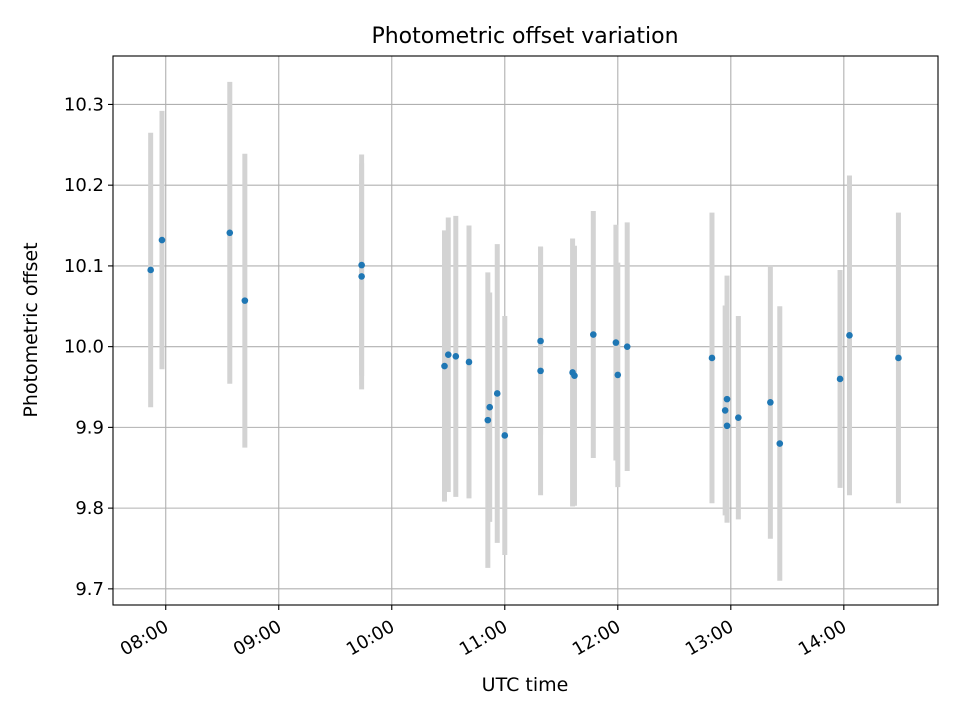 This screenshot has width=960, height=720. Describe the element at coordinates (84, 266) in the screenshot. I see `y-tick-label: 10.1` at that location.